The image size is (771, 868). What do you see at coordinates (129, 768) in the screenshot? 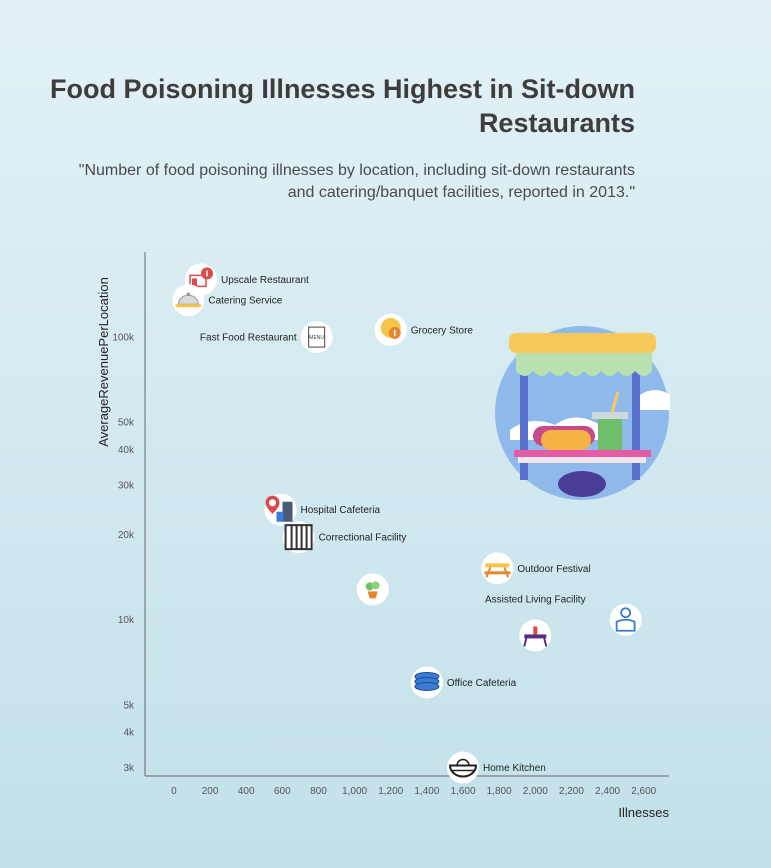
I see `y-tick-label: 3k` at bounding box center [129, 768].